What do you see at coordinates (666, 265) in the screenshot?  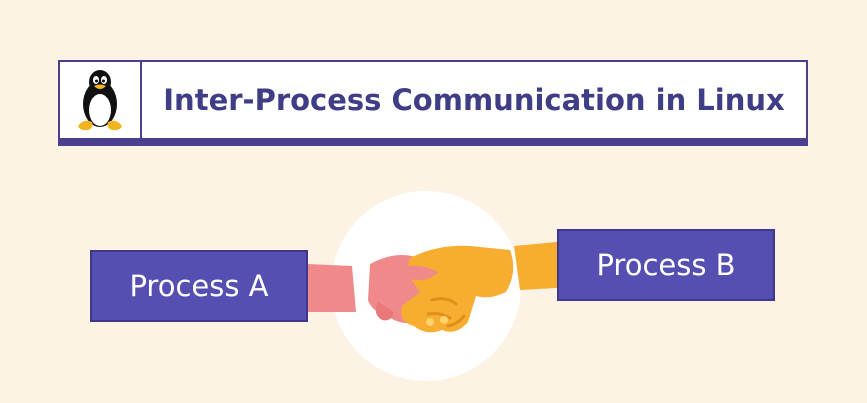 I see `process-b-box: Process B` at bounding box center [666, 265].